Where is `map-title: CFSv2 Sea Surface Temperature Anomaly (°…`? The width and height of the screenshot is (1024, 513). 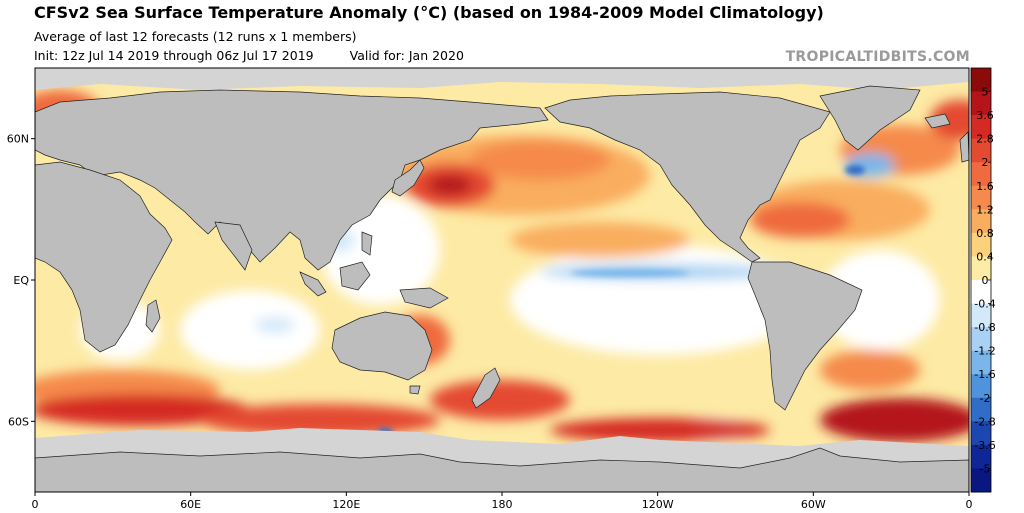
map-title: CFSv2 Sea Surface Temperature Anomaly (°… is located at coordinates (429, 12).